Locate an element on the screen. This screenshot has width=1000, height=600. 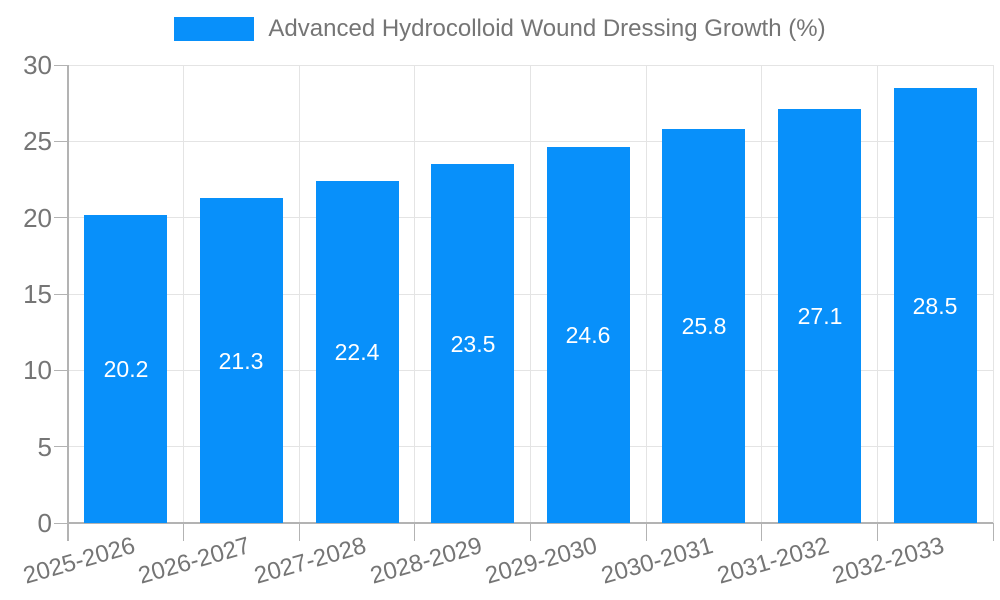
bar-2025-2026 is located at coordinates (125, 369).